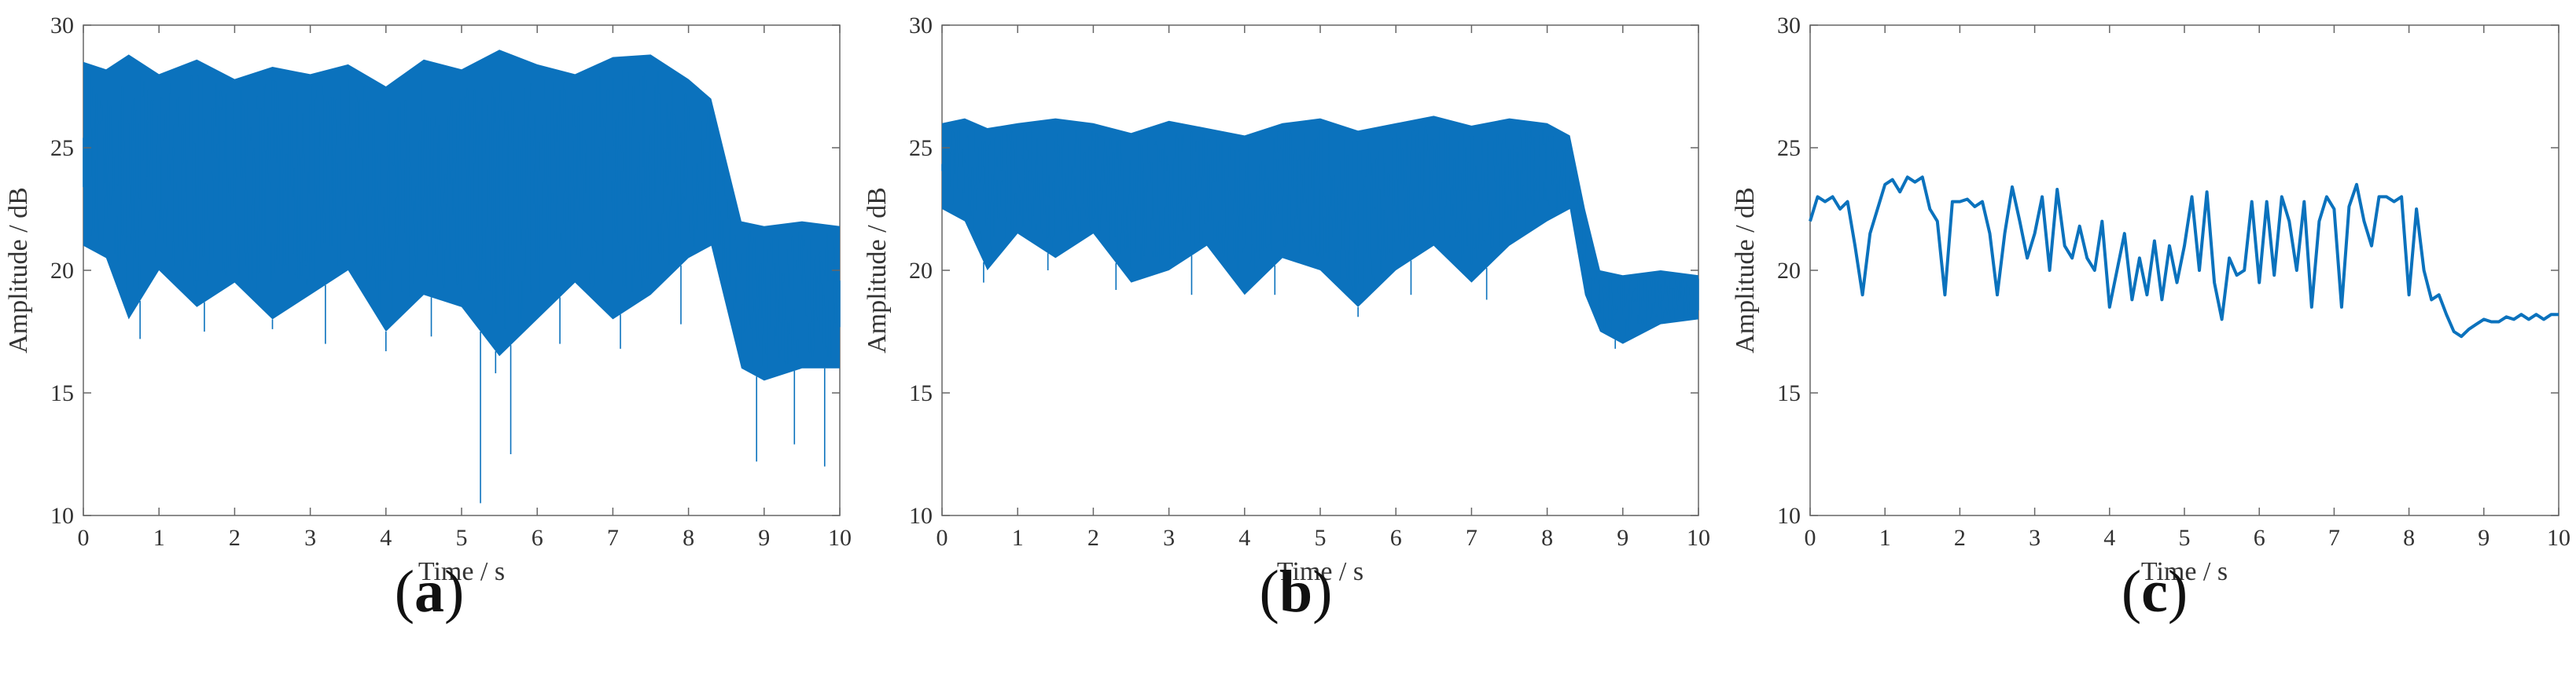 This screenshot has height=686, width=2576. I want to click on panel-label-a: (a), so click(429, 592).